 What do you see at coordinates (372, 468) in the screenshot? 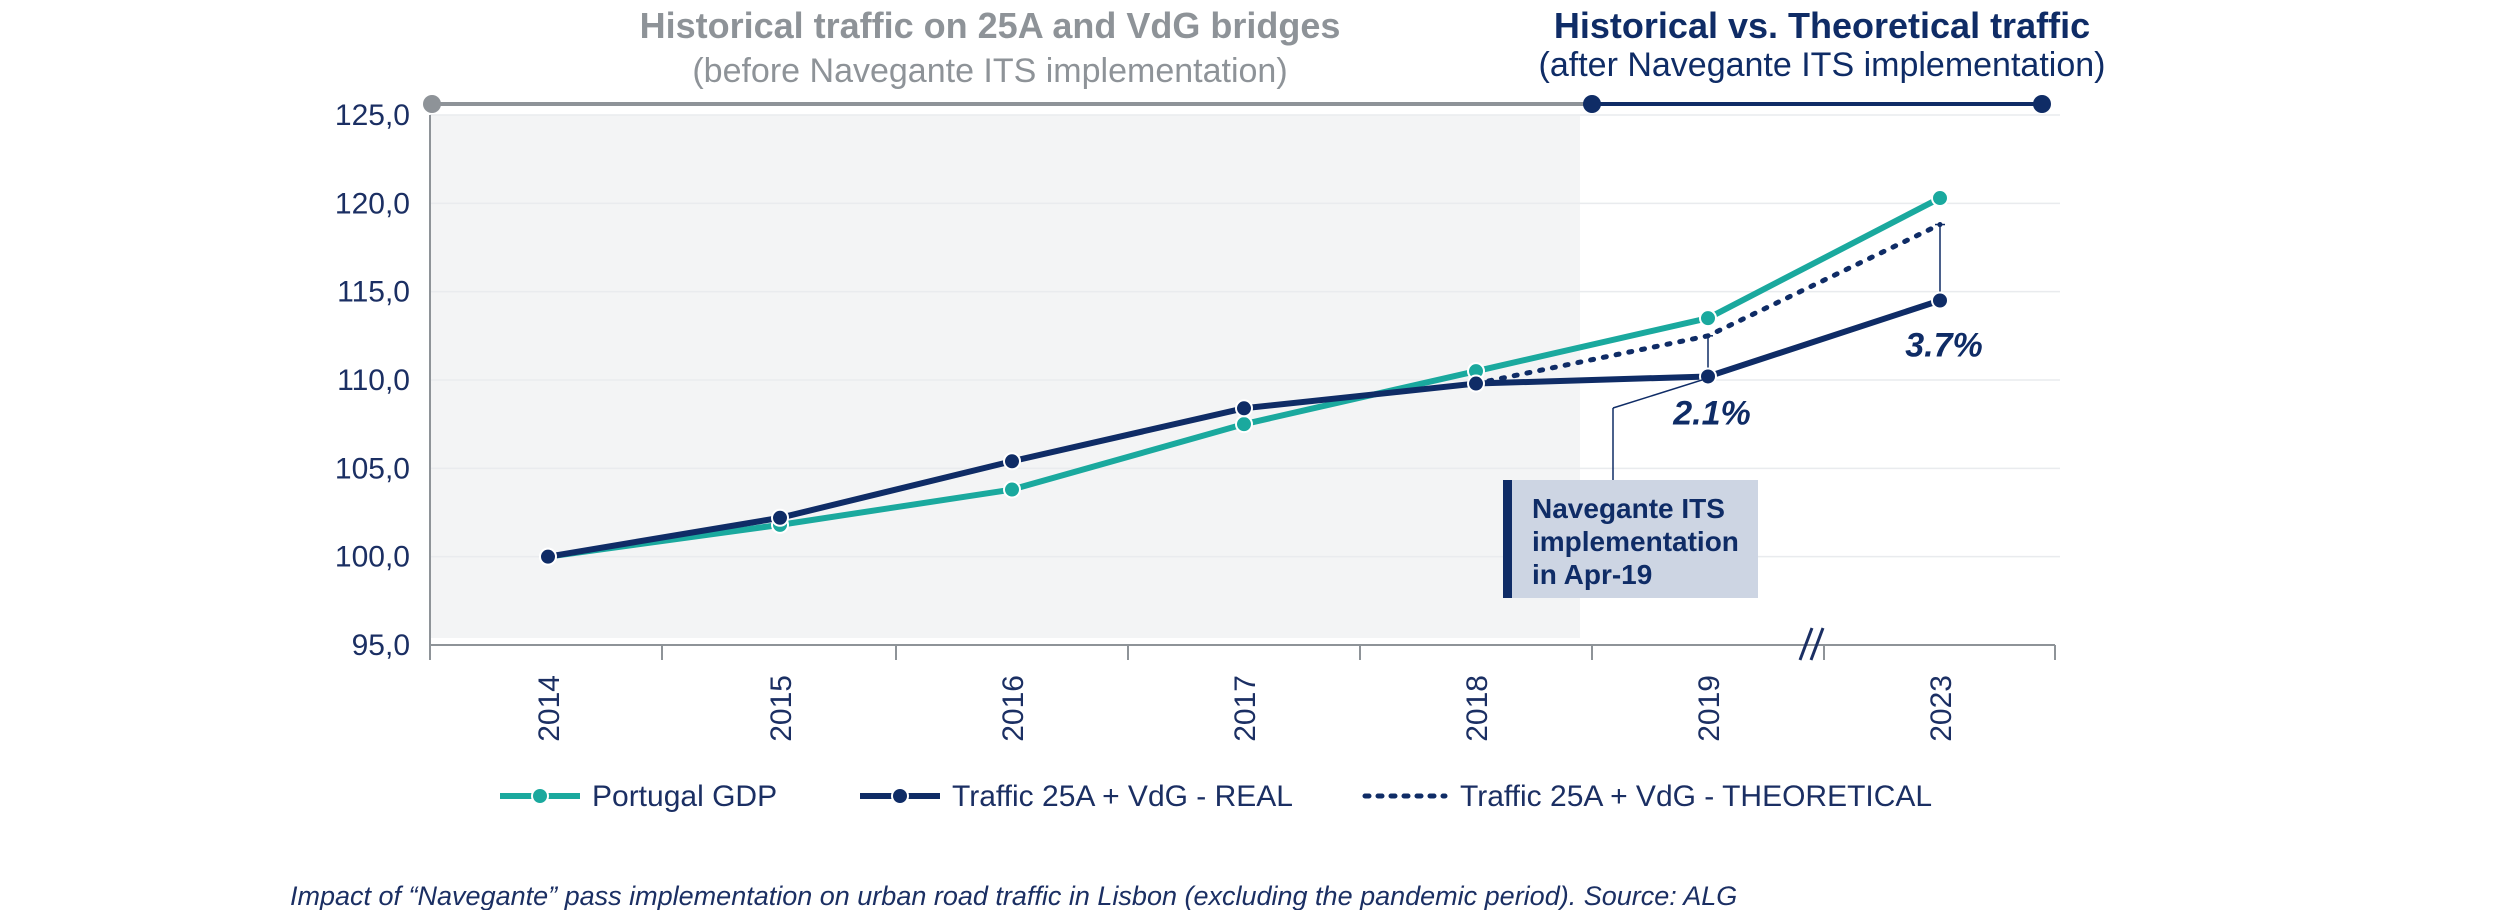
I see `y-tick-label: 105,0` at bounding box center [372, 468].